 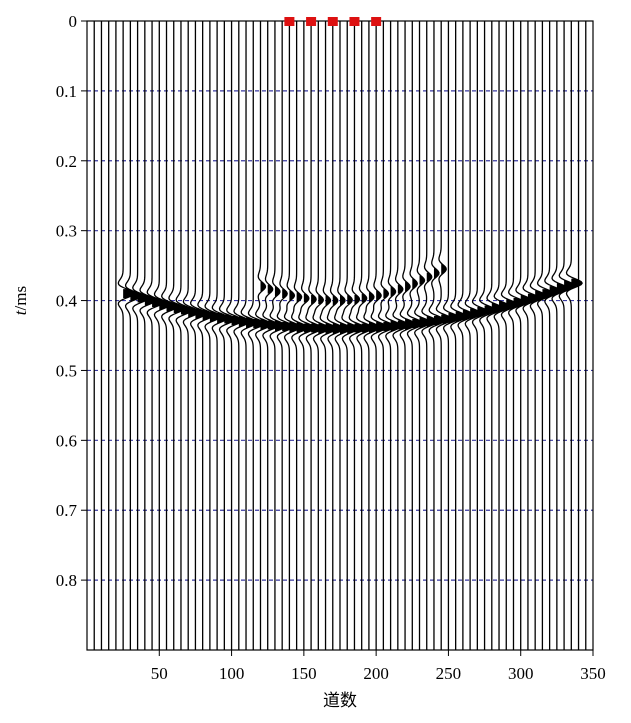 I want to click on x-axis-ticks: 50 100 150 200 250 300 350, so click(x=378, y=666).